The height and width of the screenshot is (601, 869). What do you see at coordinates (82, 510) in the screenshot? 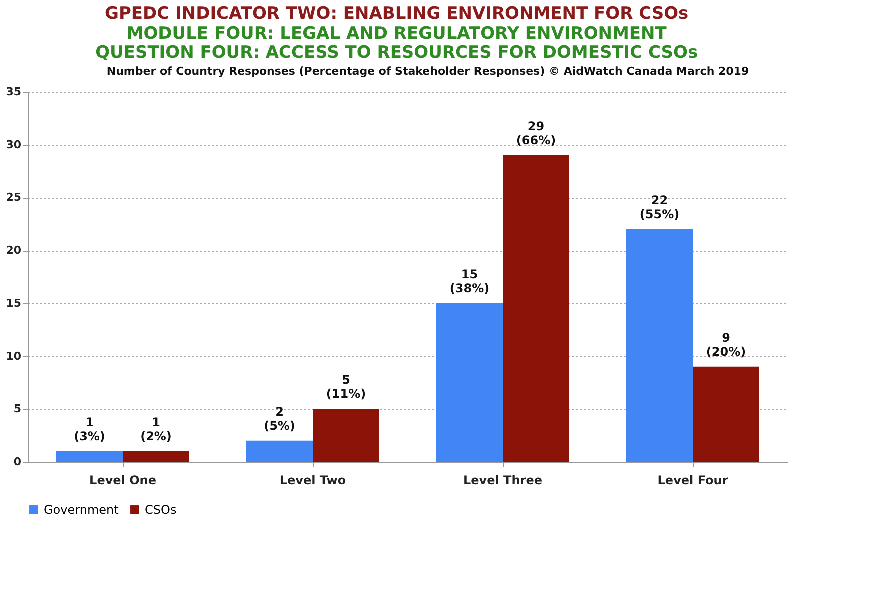
I see `legend-label: Government` at bounding box center [82, 510].